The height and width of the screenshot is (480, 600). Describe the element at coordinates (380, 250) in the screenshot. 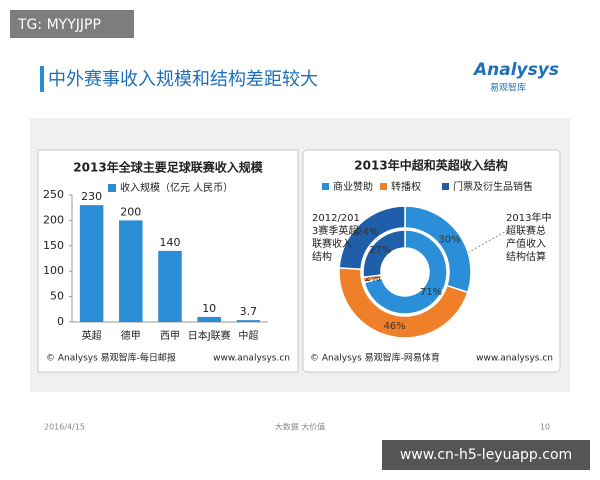

I see `value-label: 27%` at that location.